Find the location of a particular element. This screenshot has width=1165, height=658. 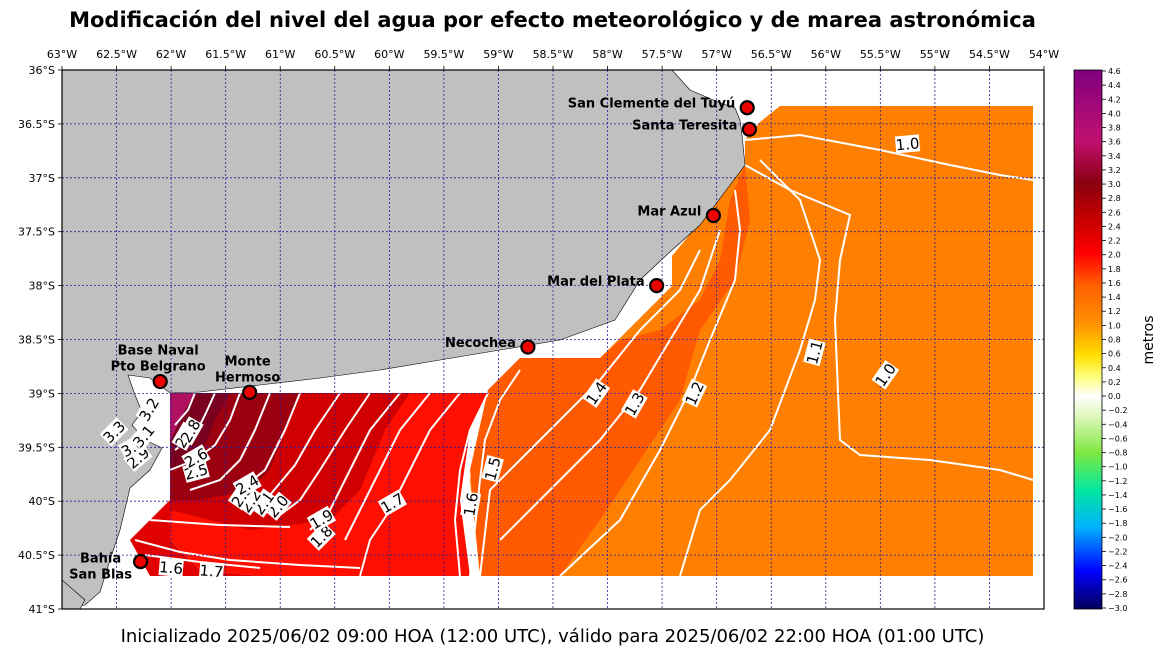

lon-tick-label: 63°W is located at coordinates (62, 54).